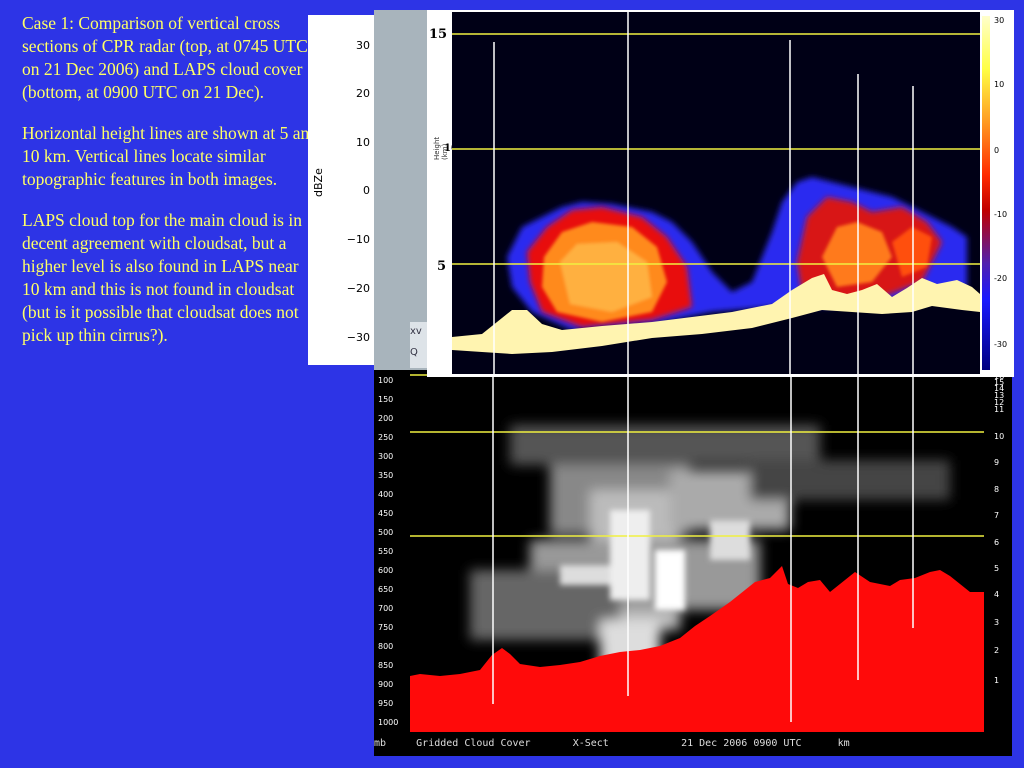 Image resolution: width=1024 pixels, height=768 pixels. Describe the element at coordinates (999, 395) in the screenshot. I see `laps-height-tick: 13` at that location.